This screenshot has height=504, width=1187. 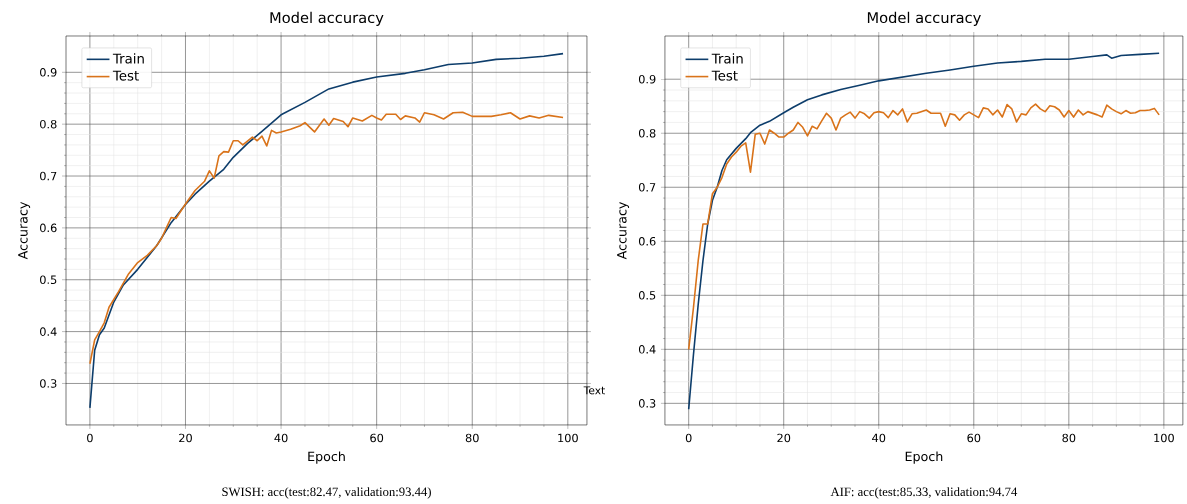 What do you see at coordinates (326, 493) in the screenshot?
I see `text: SWISH: acc(test:82.47, validation:93.44)` at bounding box center [326, 493].